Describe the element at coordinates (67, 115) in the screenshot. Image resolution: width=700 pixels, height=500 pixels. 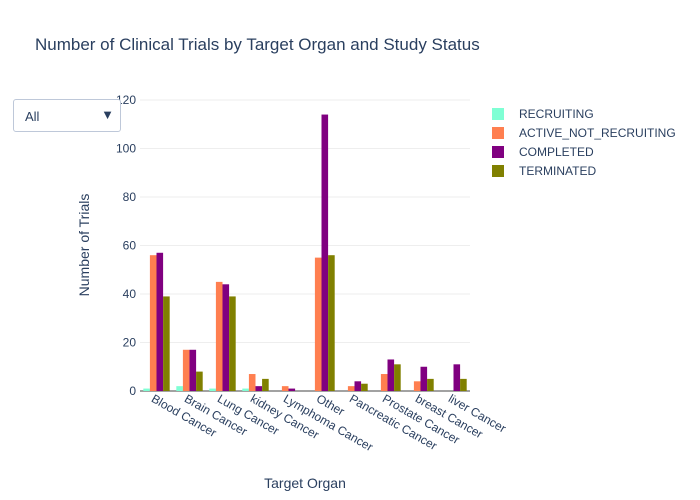
I see `status-filter-dropdown: All ▼` at that location.